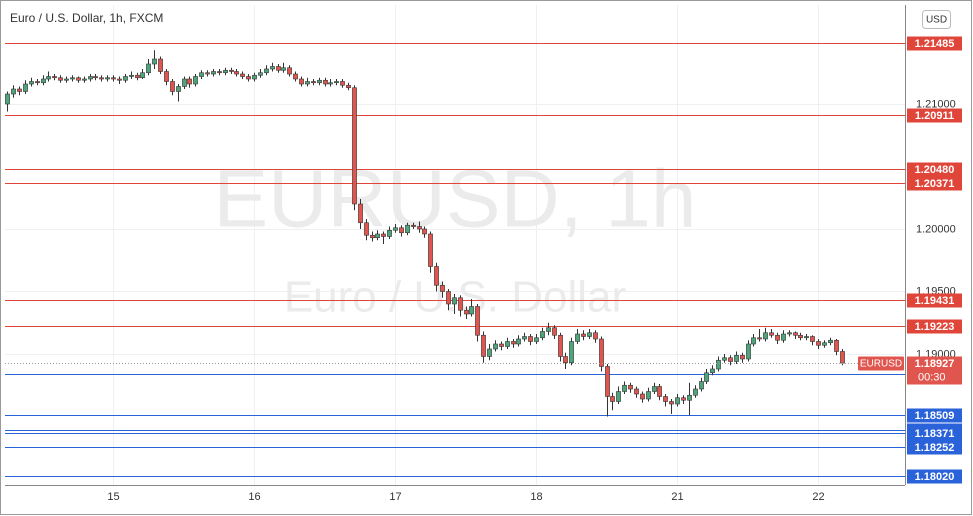 This screenshot has width=973, height=516. What do you see at coordinates (881, 363) in the screenshot?
I see `symbol-tag-box` at bounding box center [881, 363].